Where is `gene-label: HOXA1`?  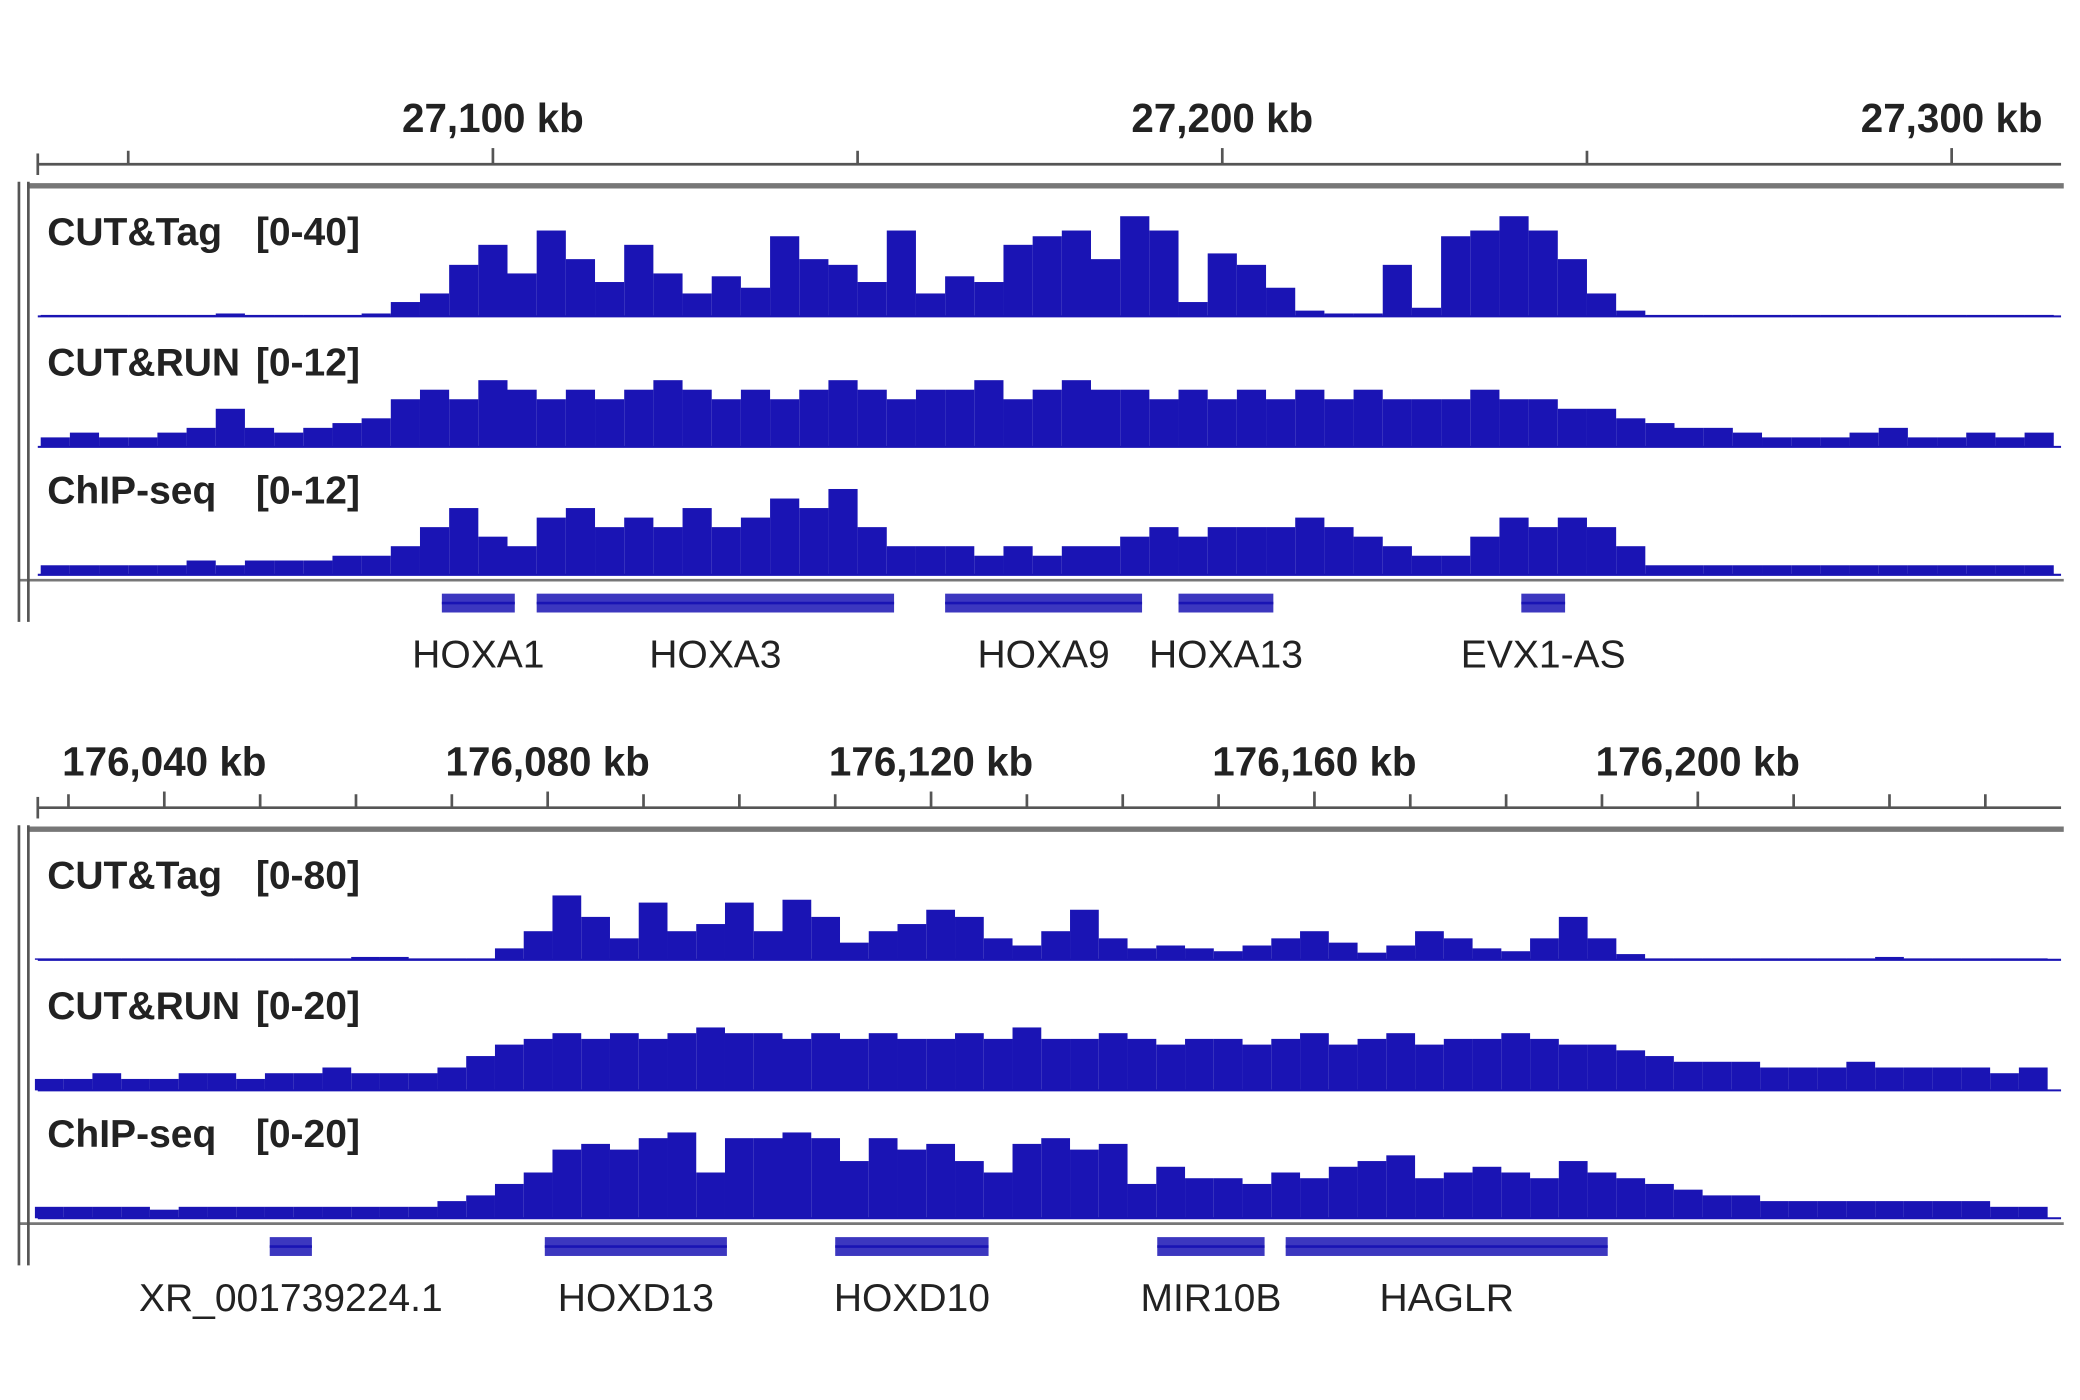
gene-label: HOXA1 is located at coordinates (478, 655).